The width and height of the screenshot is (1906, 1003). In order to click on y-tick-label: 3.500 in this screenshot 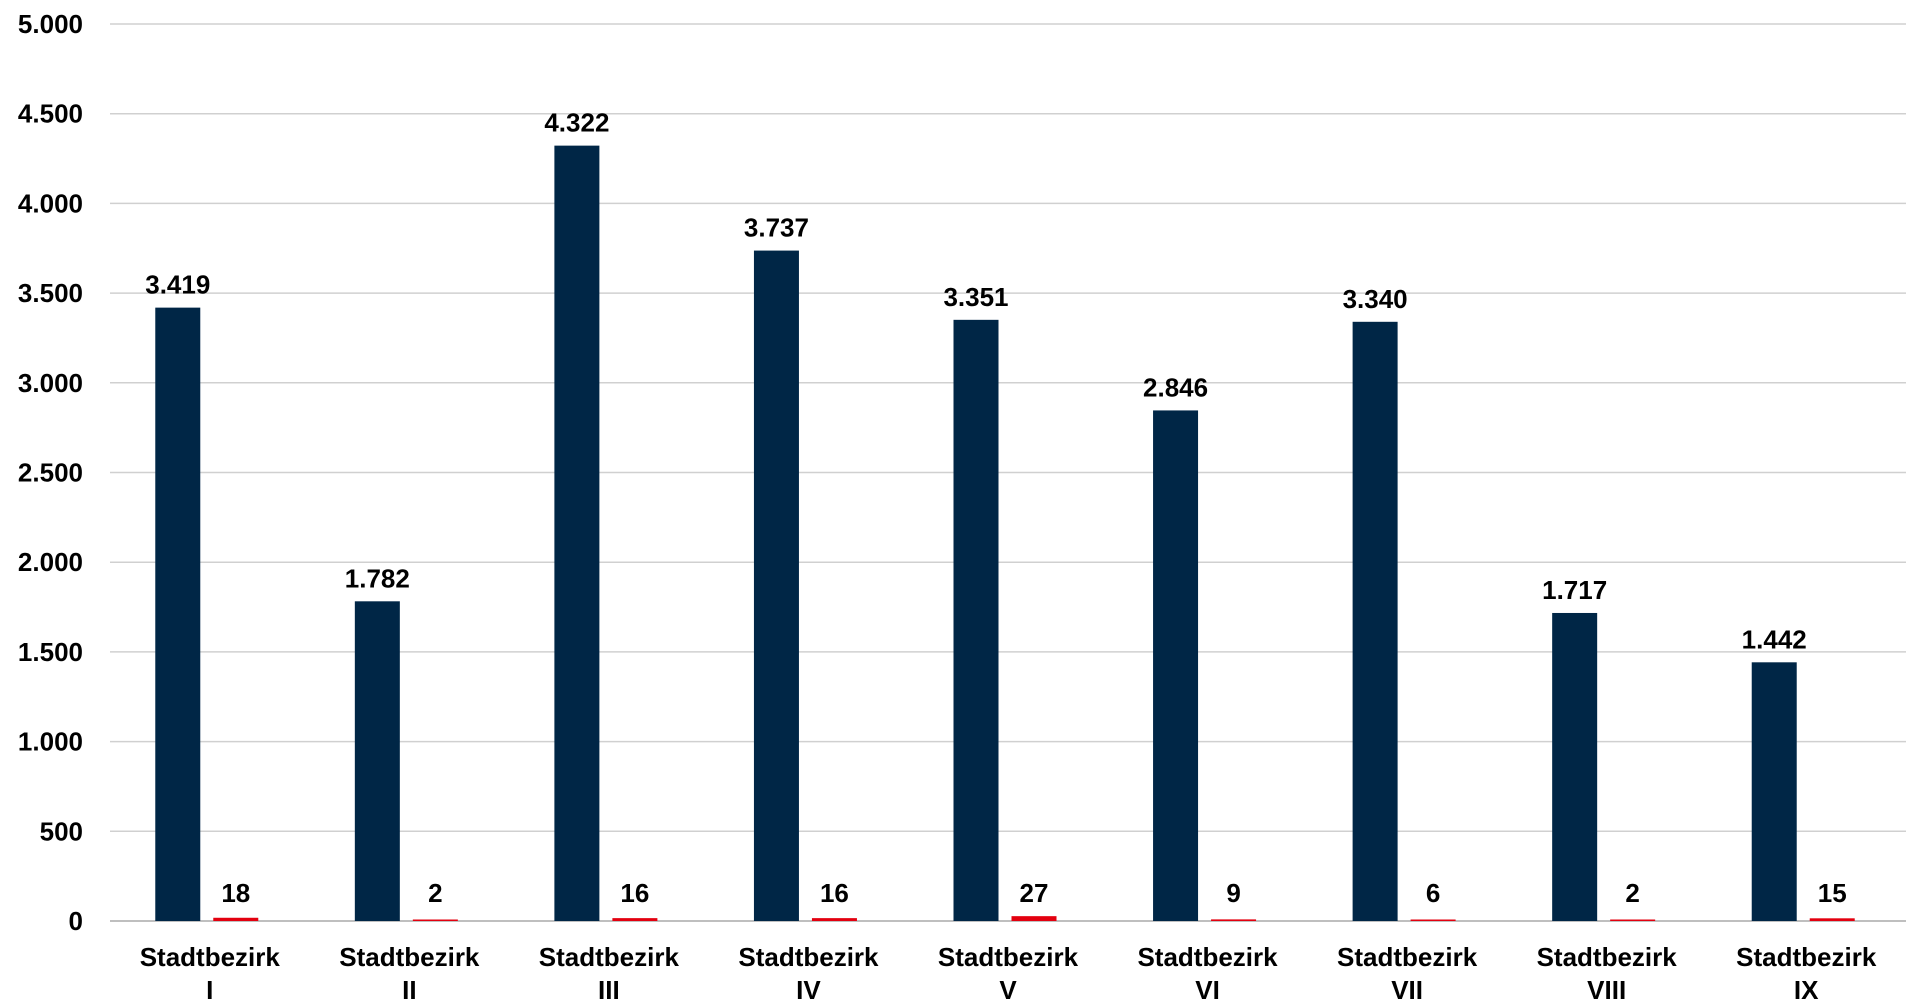, I will do `click(50, 293)`.